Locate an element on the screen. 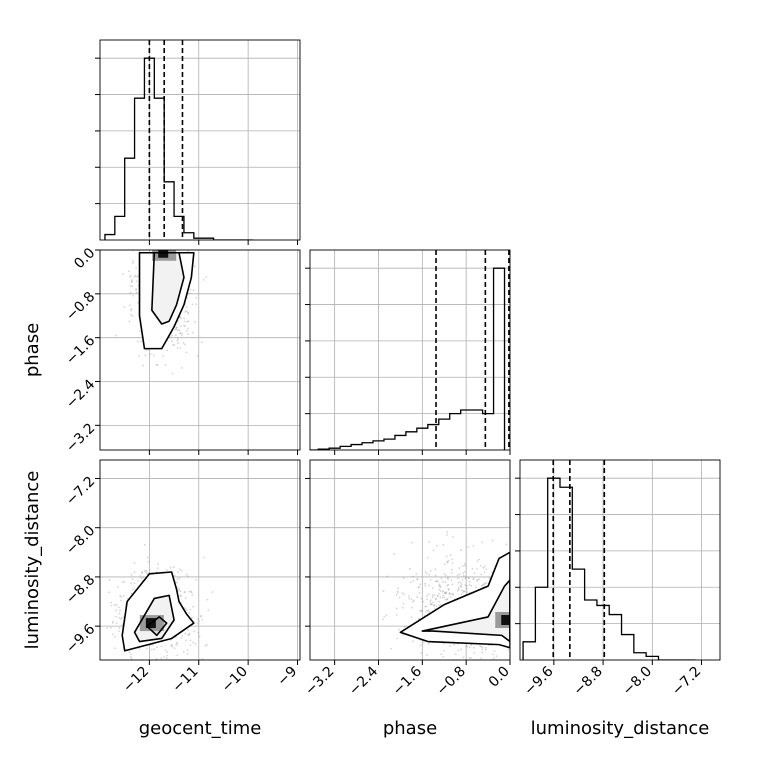  panel-geocent-time-luminosity-distance: −12 −11 −10 −9 −9.6 −8.8 −8.0 −7.2 is located at coordinates (182, 577).